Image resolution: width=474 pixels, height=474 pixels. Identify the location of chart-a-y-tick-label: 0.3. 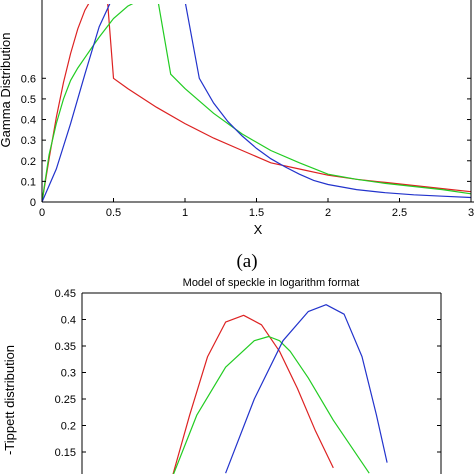
(28, 141).